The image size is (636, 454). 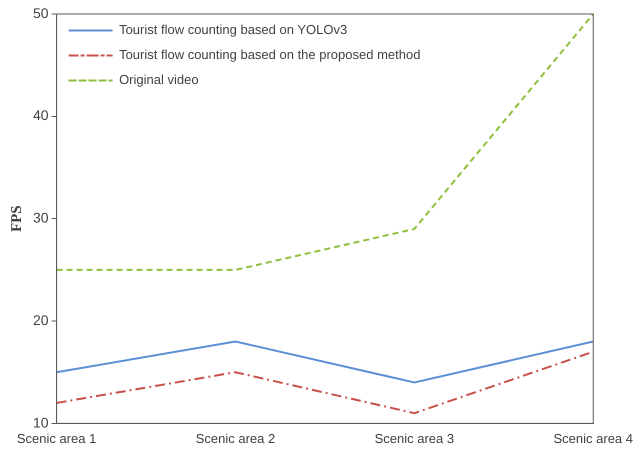 I want to click on y-tick-label: 10, so click(x=40, y=422).